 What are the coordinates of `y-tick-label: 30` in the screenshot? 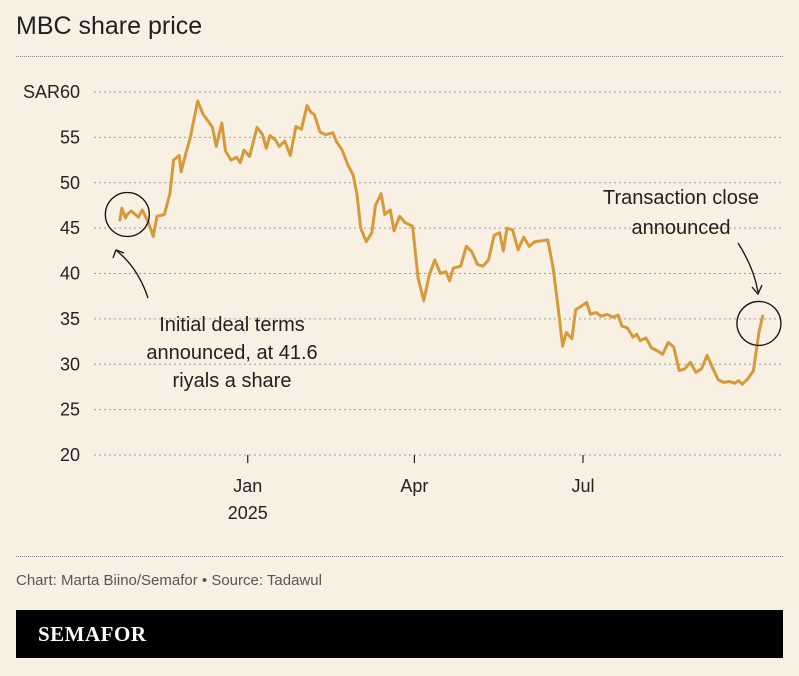 It's located at (70, 364).